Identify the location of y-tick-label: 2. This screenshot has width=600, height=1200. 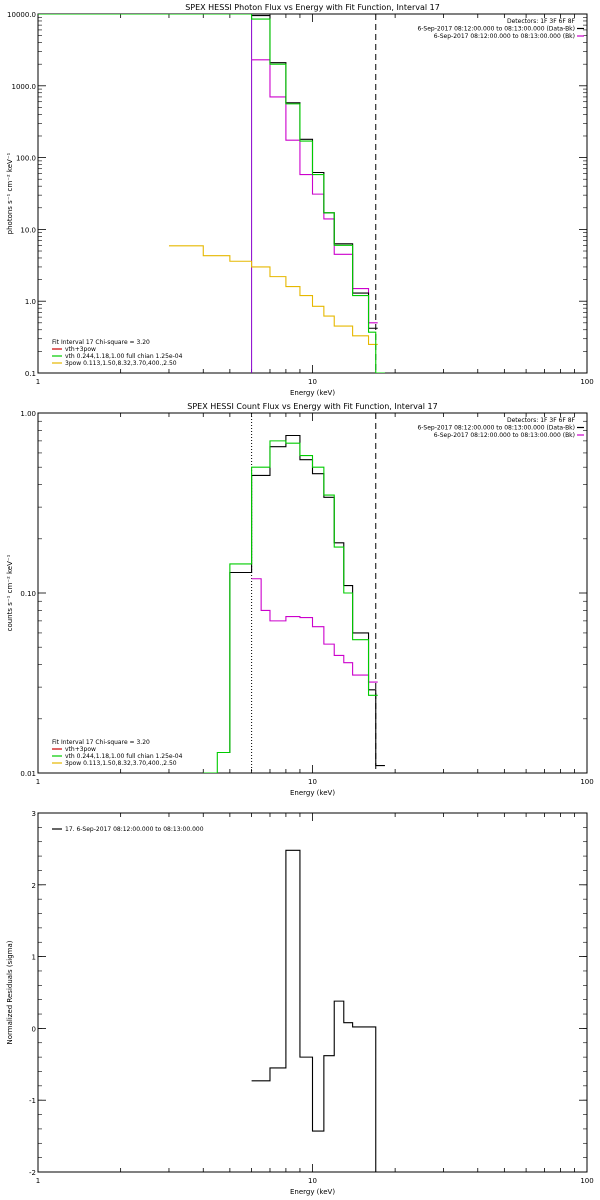
(34, 886).